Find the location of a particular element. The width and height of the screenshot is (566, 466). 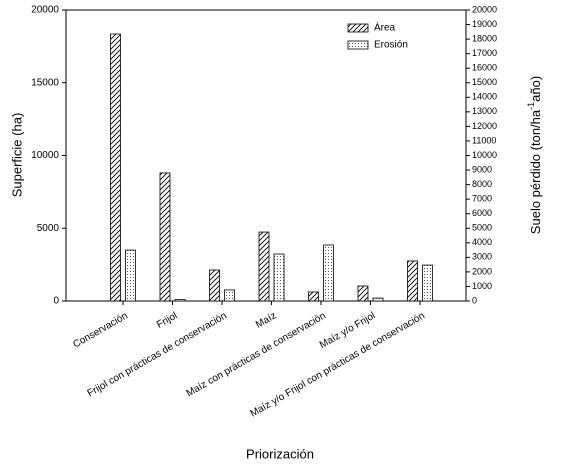

y2-tick-label: 18000 is located at coordinates (484, 38).